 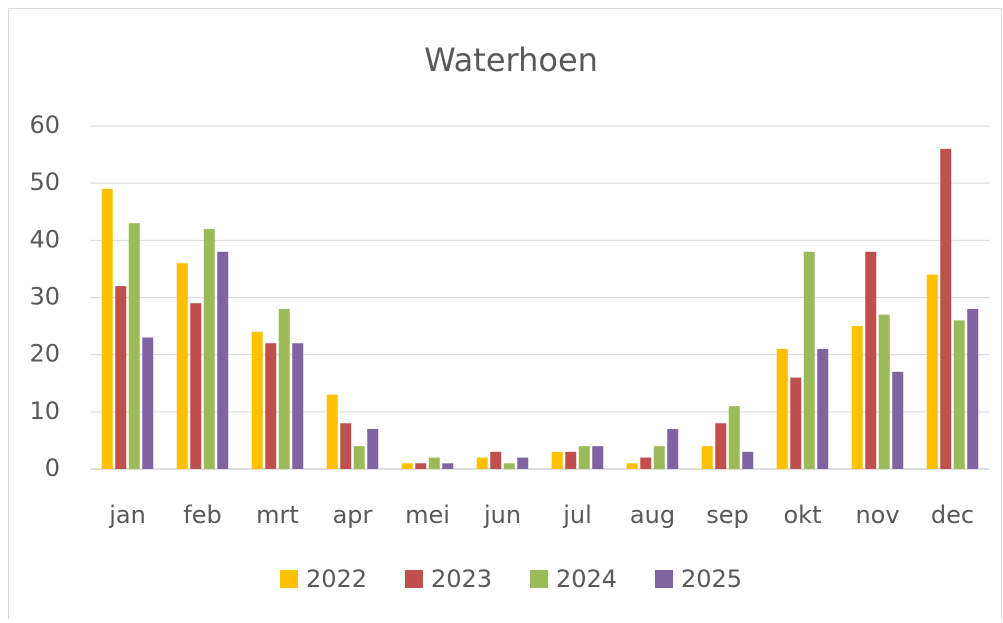 What do you see at coordinates (353, 515) in the screenshot?
I see `x-tick-label: apr` at bounding box center [353, 515].